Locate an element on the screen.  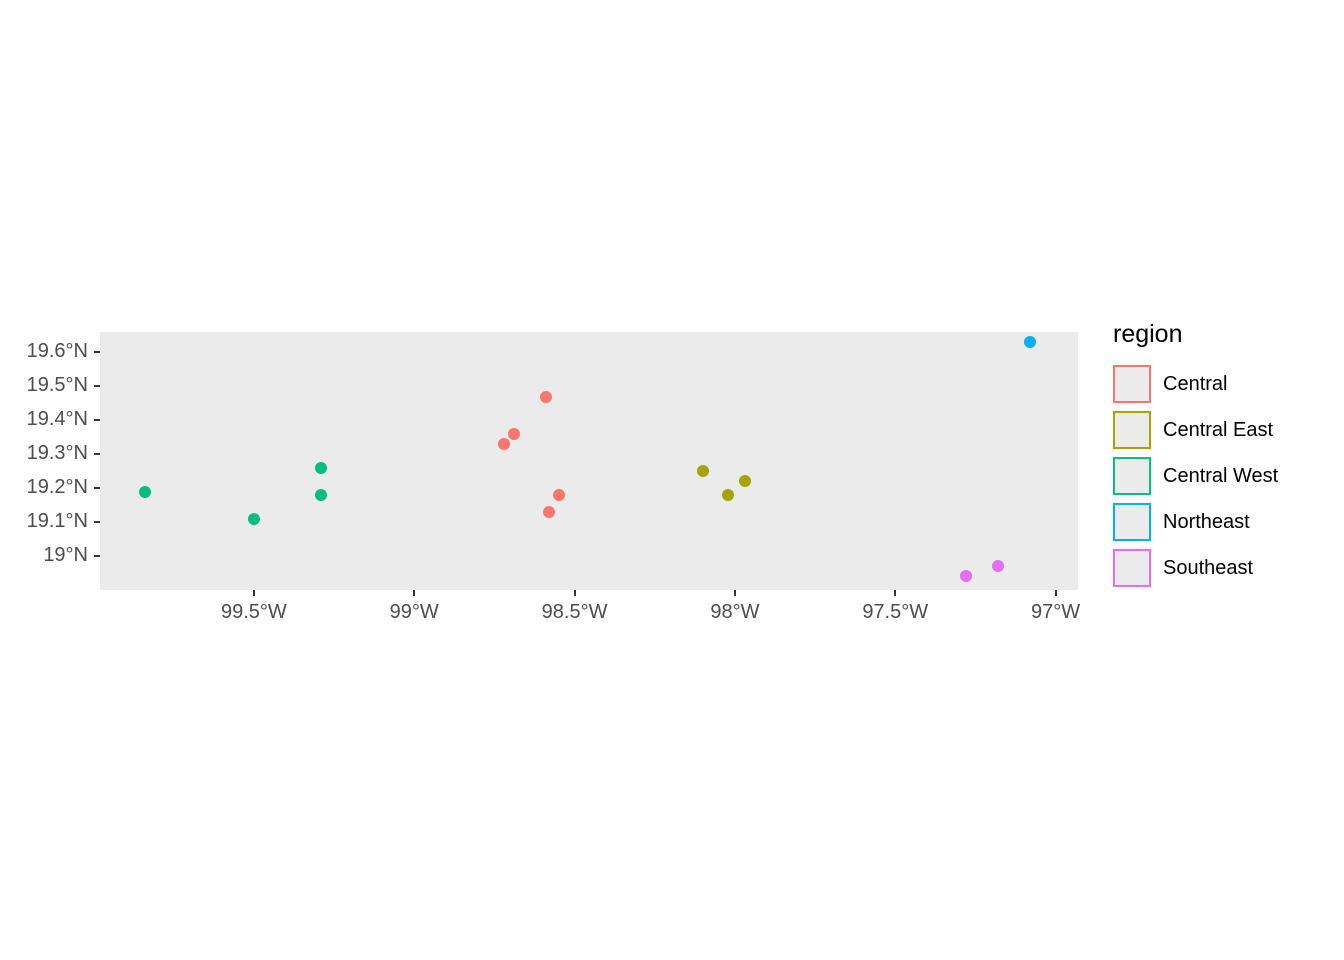
data-point-northeast is located at coordinates (1029, 342).